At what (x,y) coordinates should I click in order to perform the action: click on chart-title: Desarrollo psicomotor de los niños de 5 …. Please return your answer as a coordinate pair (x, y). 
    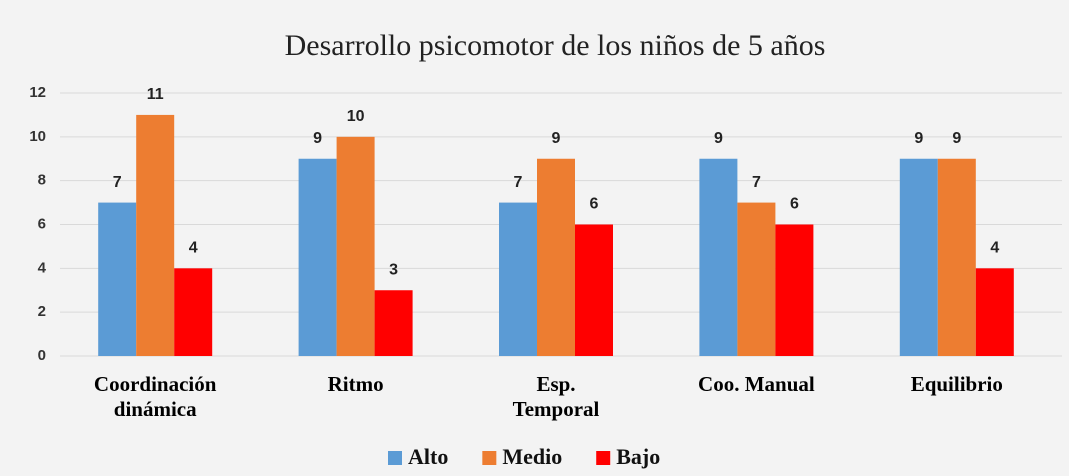
    Looking at the image, I should click on (555, 45).